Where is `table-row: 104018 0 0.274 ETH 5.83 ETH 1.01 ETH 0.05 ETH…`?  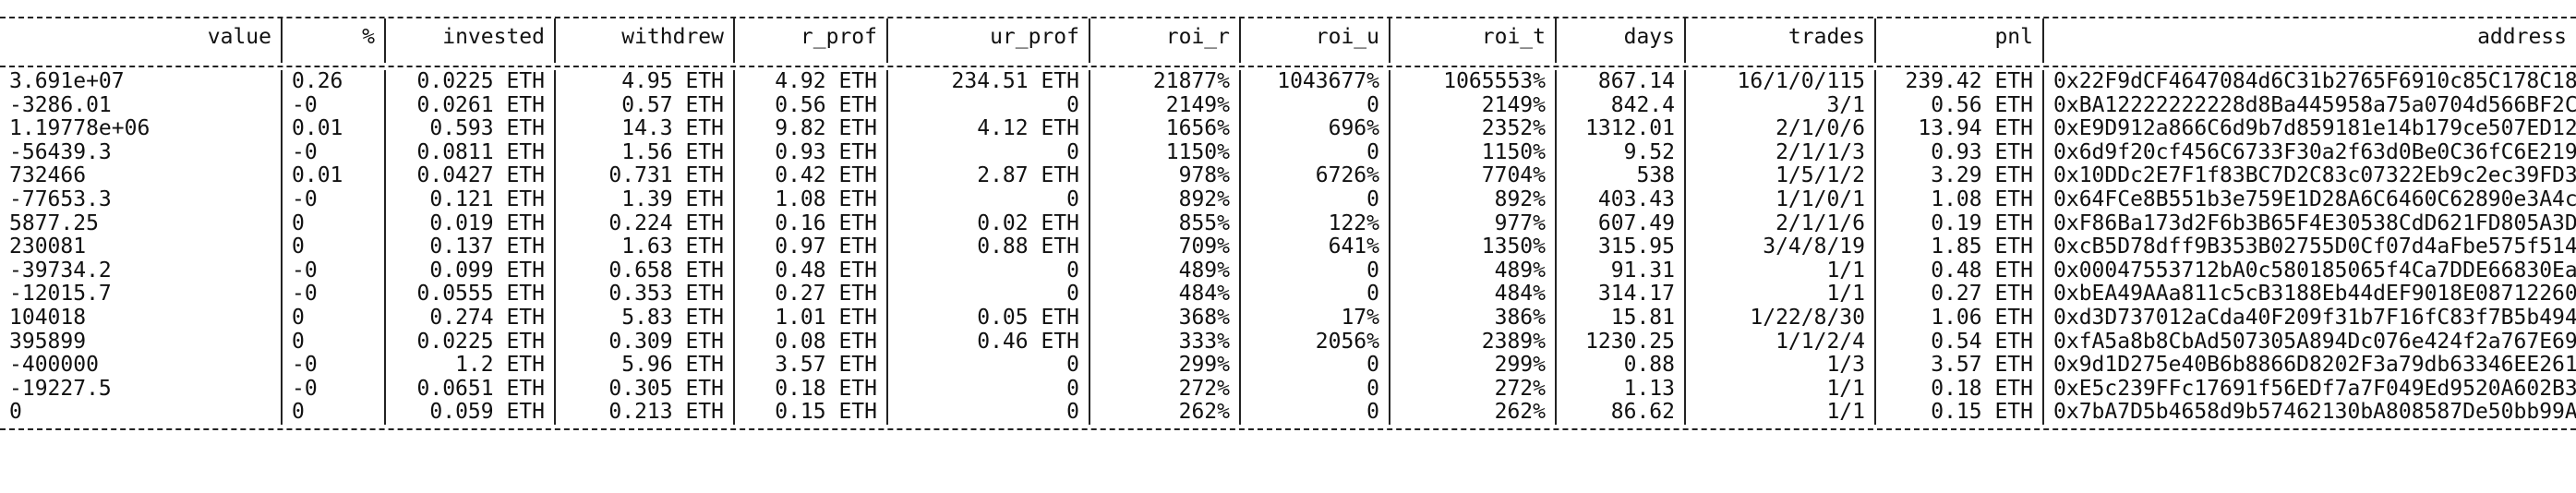 table-row: 104018 0 0.274 ETH 5.83 ETH 1.01 ETH 0.05 ETH… is located at coordinates (1288, 318).